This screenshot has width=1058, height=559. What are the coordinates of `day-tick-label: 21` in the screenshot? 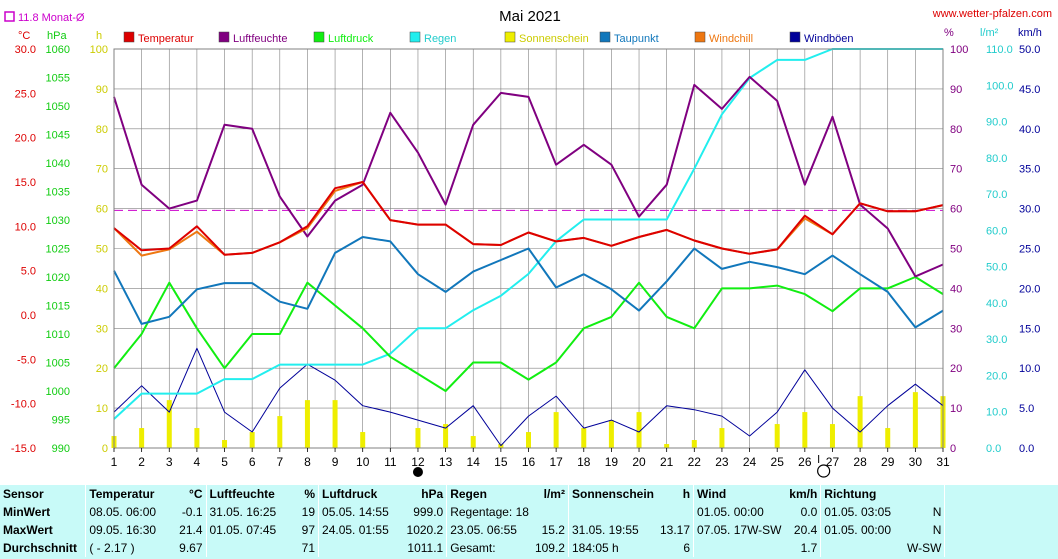 It's located at (667, 462).